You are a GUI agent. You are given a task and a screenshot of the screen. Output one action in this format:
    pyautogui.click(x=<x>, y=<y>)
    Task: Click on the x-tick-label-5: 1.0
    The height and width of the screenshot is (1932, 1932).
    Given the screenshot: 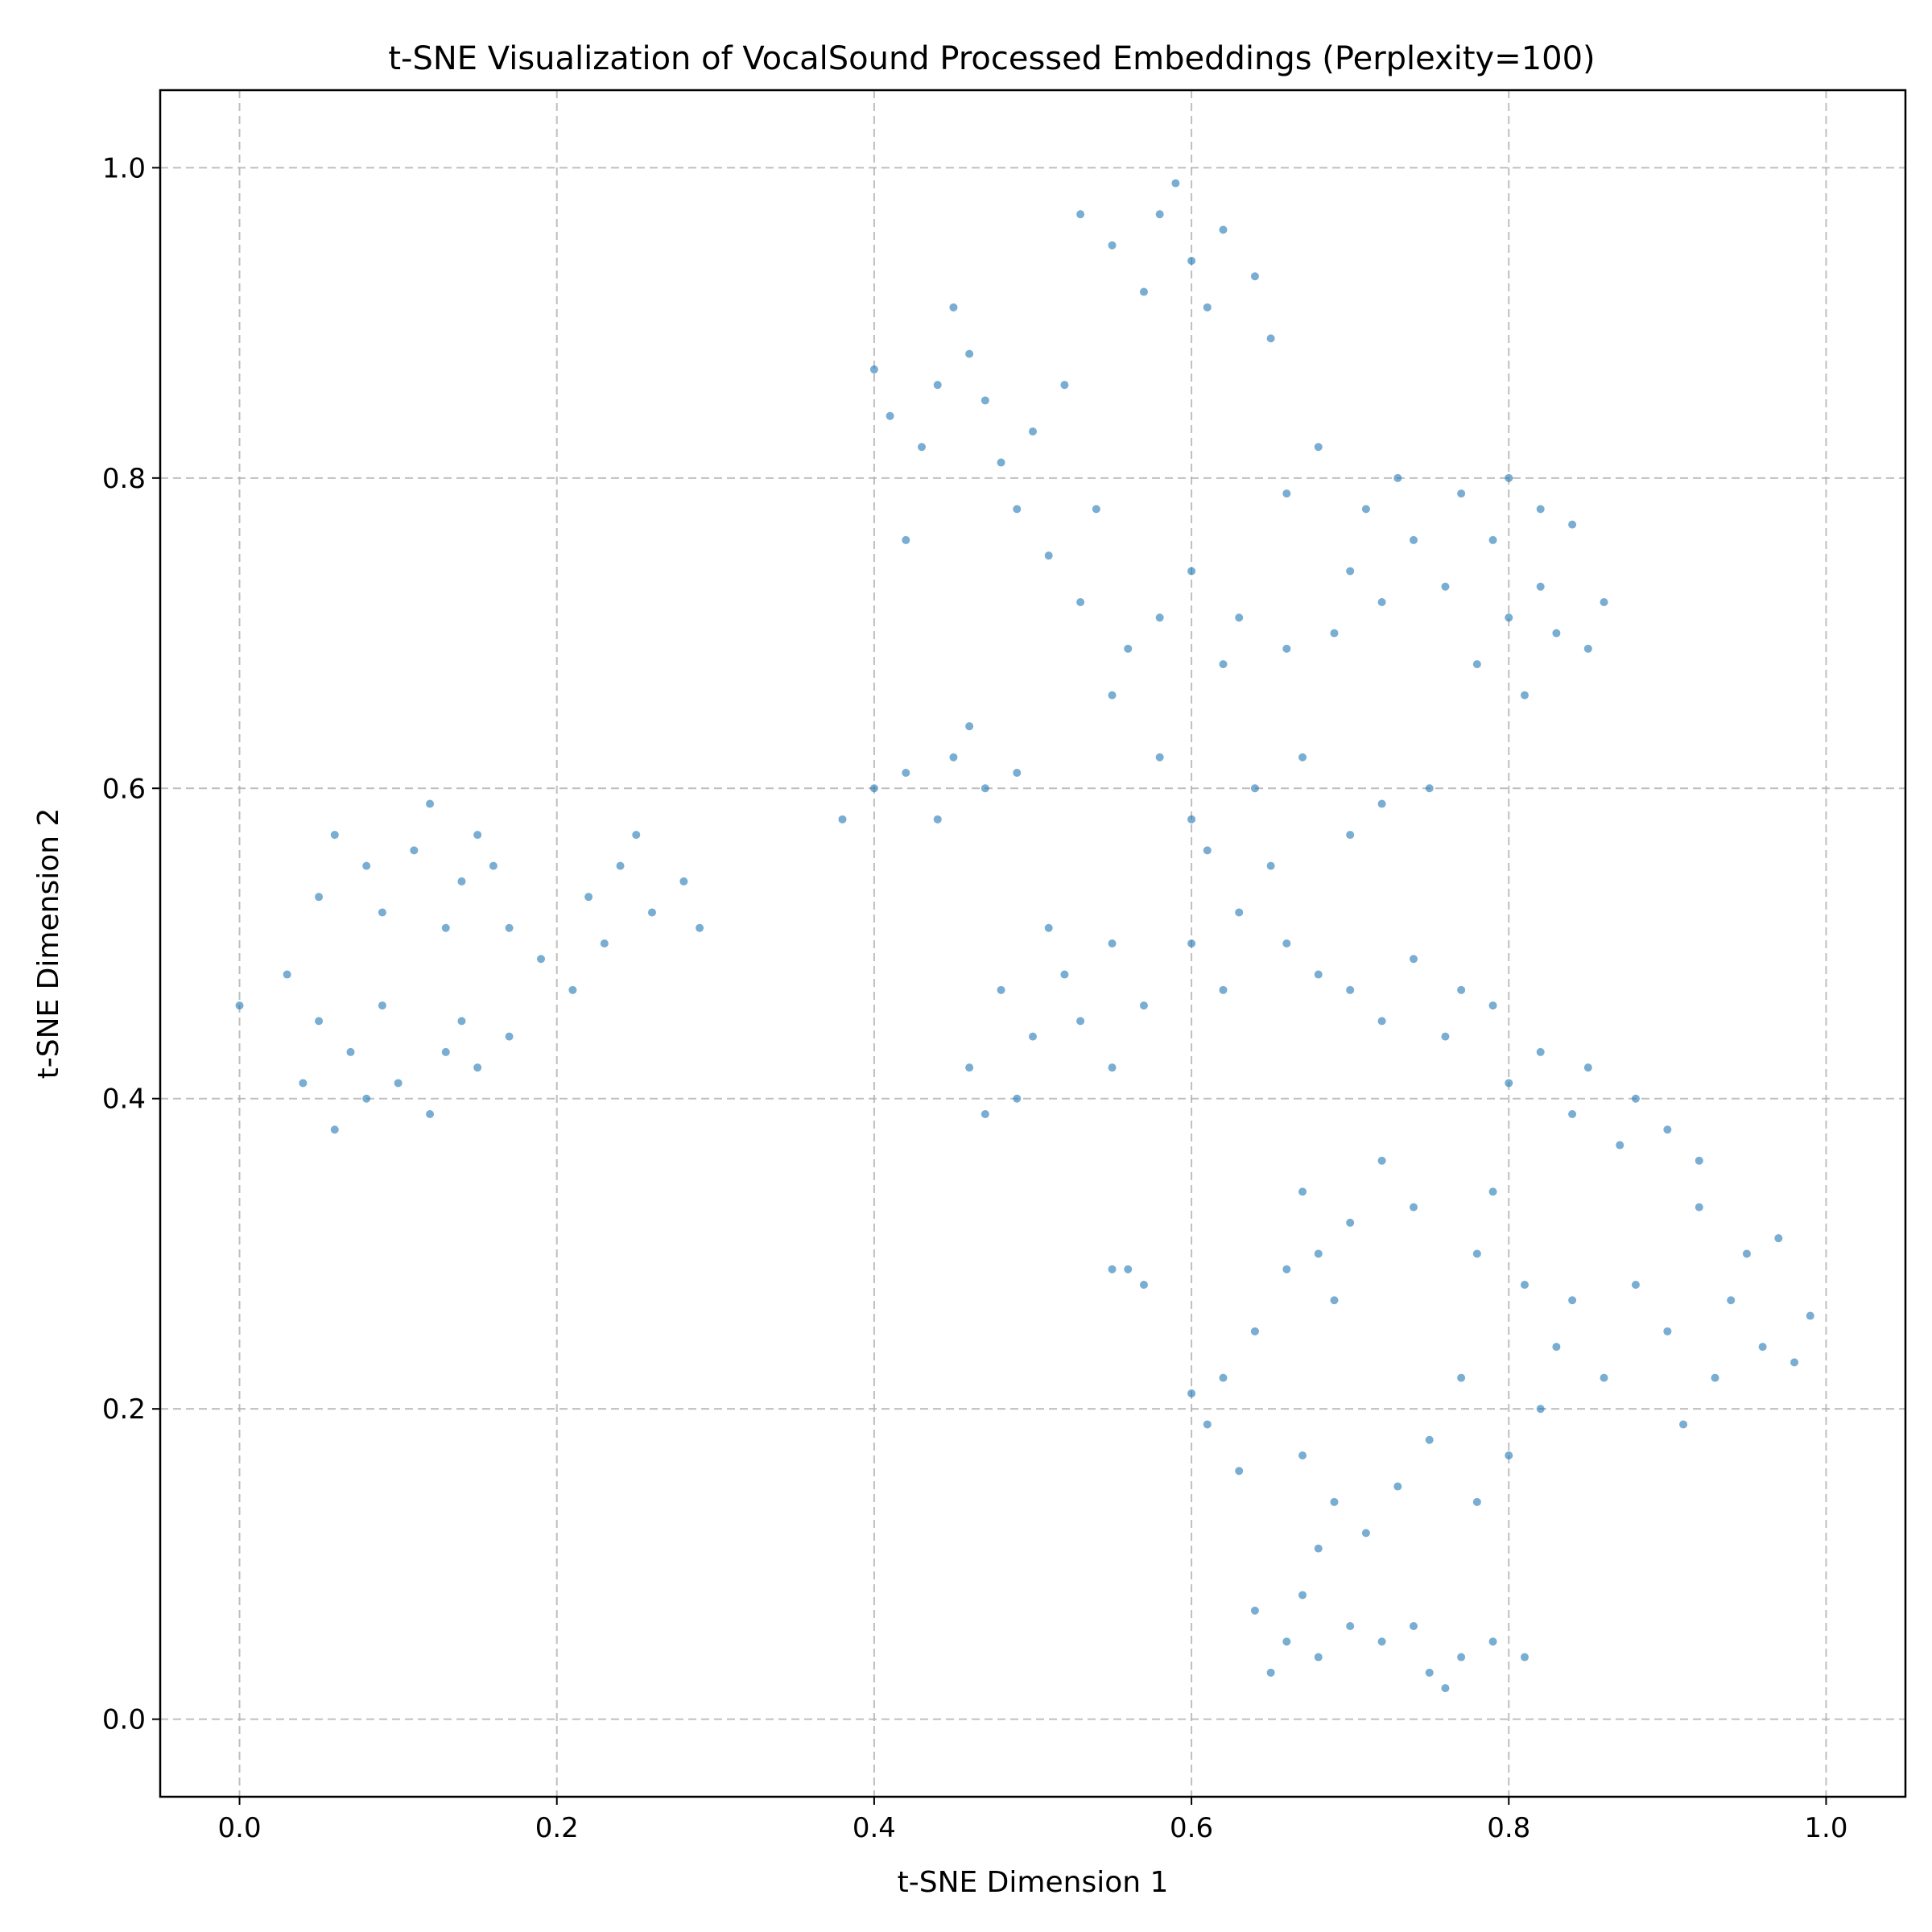 What is the action you would take?
    pyautogui.click(x=1825, y=1828)
    